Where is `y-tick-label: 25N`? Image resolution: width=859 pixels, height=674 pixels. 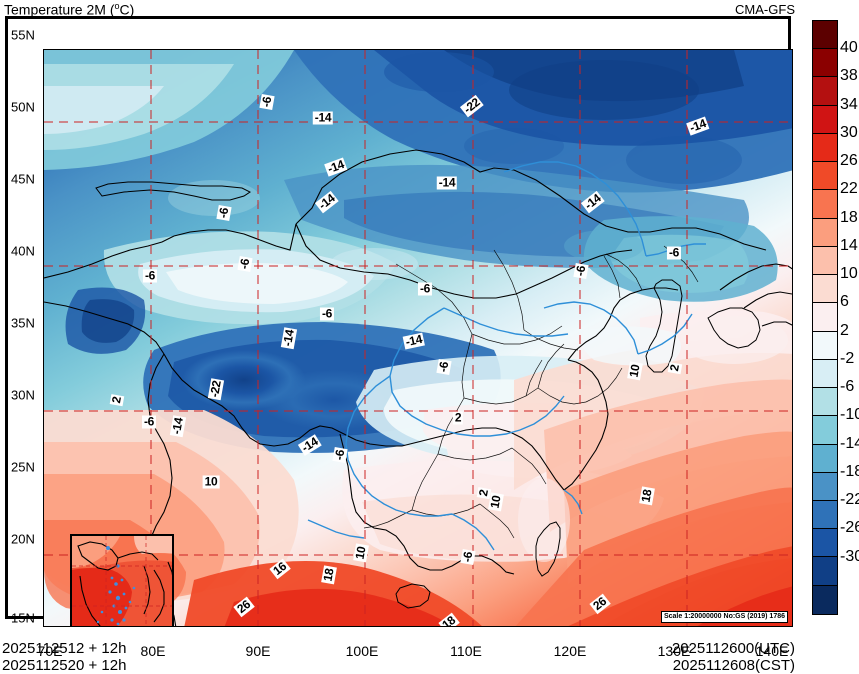 y-tick-label: 25N is located at coordinates (23, 467).